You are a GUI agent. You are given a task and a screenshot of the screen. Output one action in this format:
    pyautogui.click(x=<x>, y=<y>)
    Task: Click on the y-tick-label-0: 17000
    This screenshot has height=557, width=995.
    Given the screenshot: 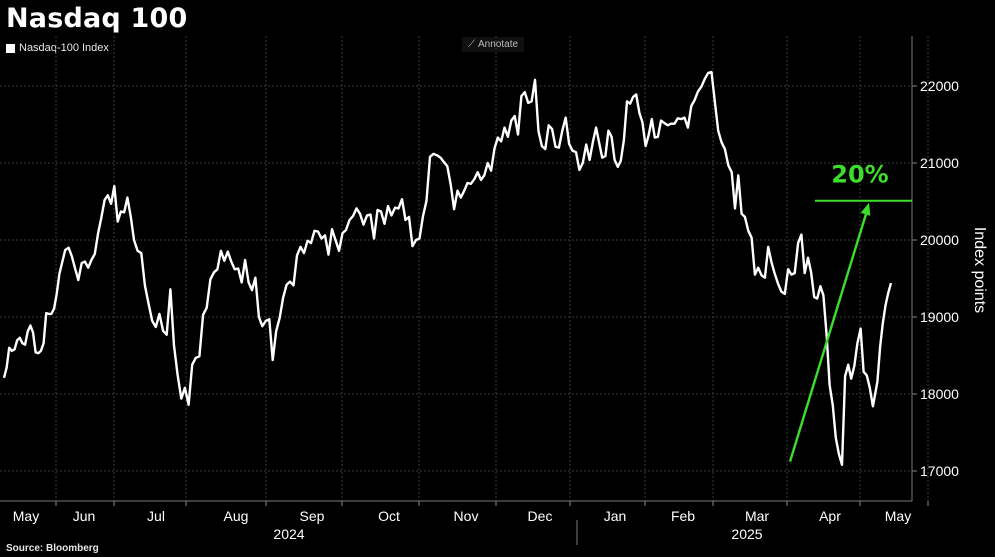 What is the action you would take?
    pyautogui.click(x=939, y=471)
    